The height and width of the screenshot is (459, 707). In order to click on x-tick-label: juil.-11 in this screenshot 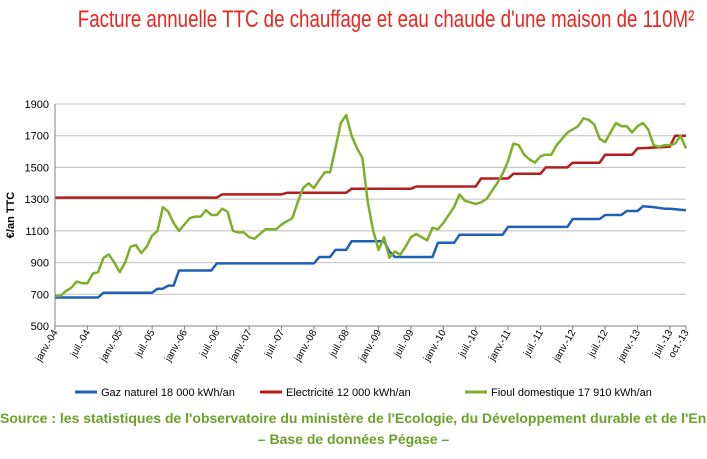, I will do `click(534, 344)`.